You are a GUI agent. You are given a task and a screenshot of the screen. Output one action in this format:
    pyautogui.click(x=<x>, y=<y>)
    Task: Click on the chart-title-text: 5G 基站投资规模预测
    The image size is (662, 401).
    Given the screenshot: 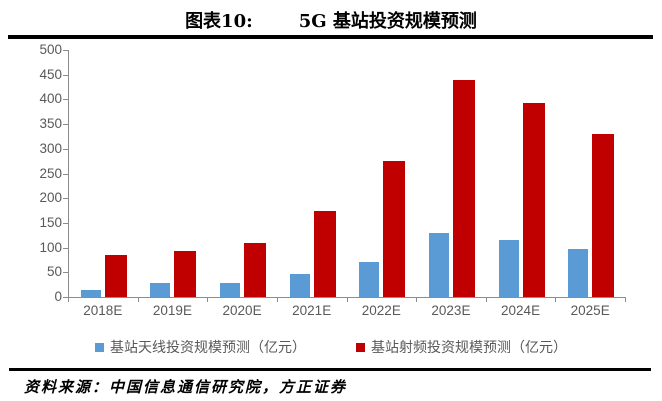 What is the action you would take?
    pyautogui.click(x=387, y=21)
    